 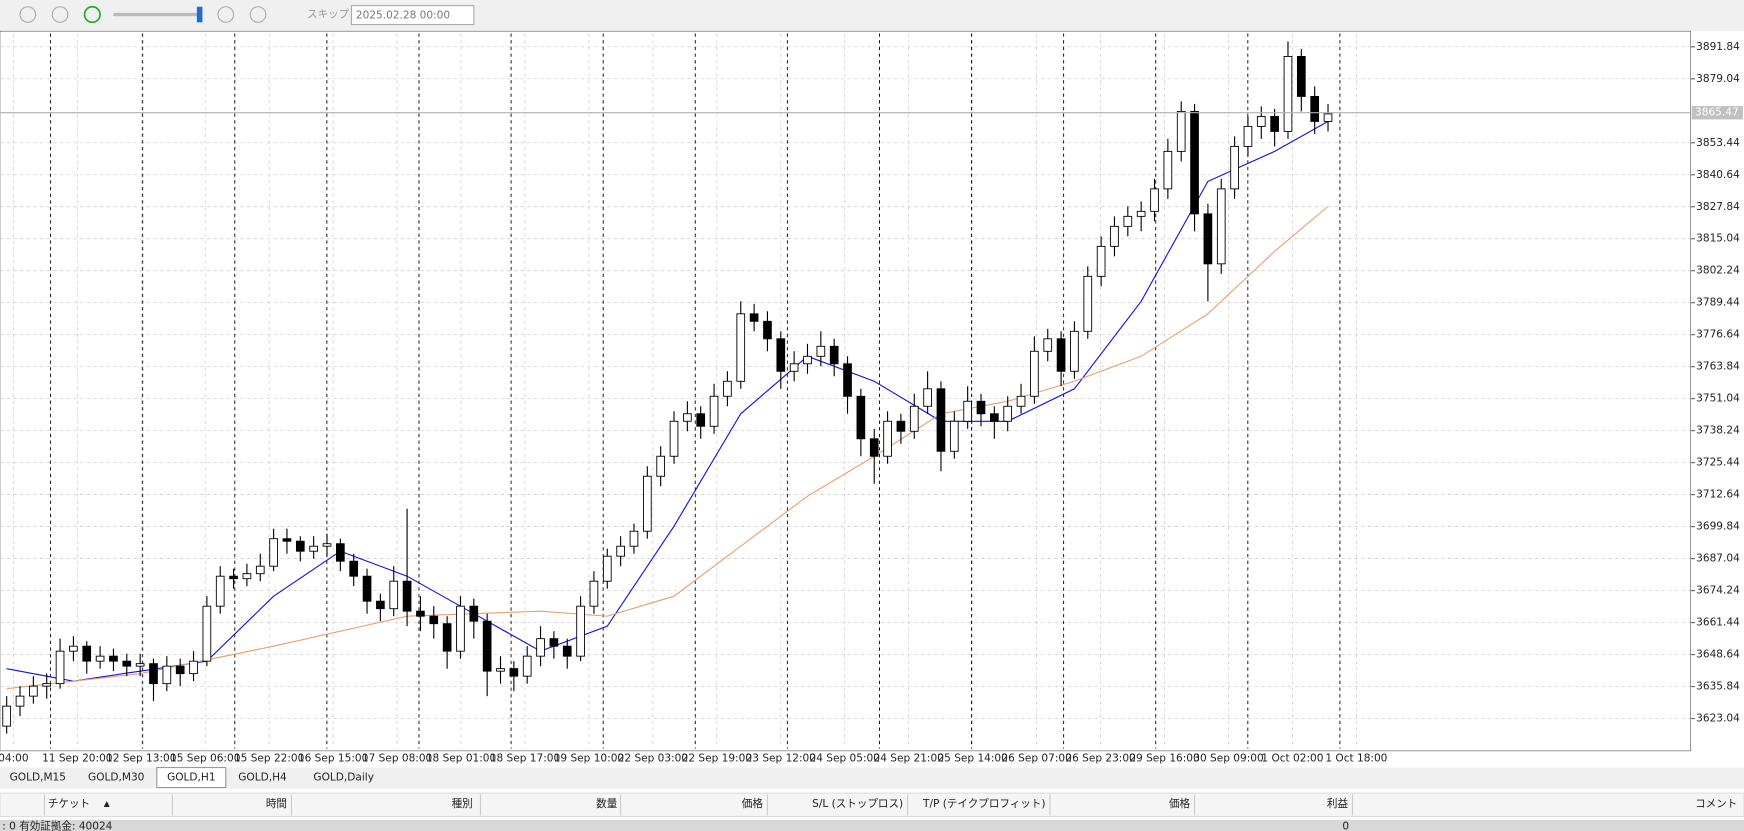 I want to click on pause-button, so click(x=28, y=14).